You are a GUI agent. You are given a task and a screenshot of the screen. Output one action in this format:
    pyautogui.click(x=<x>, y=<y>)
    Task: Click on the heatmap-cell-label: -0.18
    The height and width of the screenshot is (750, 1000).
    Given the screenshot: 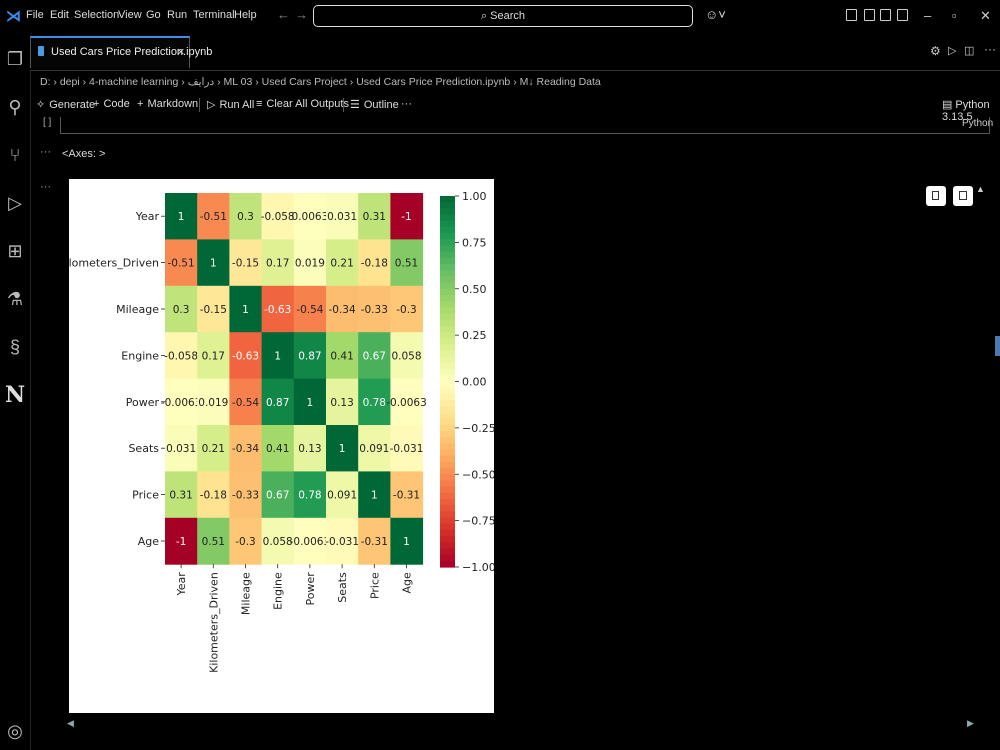 What is the action you would take?
    pyautogui.click(x=374, y=264)
    